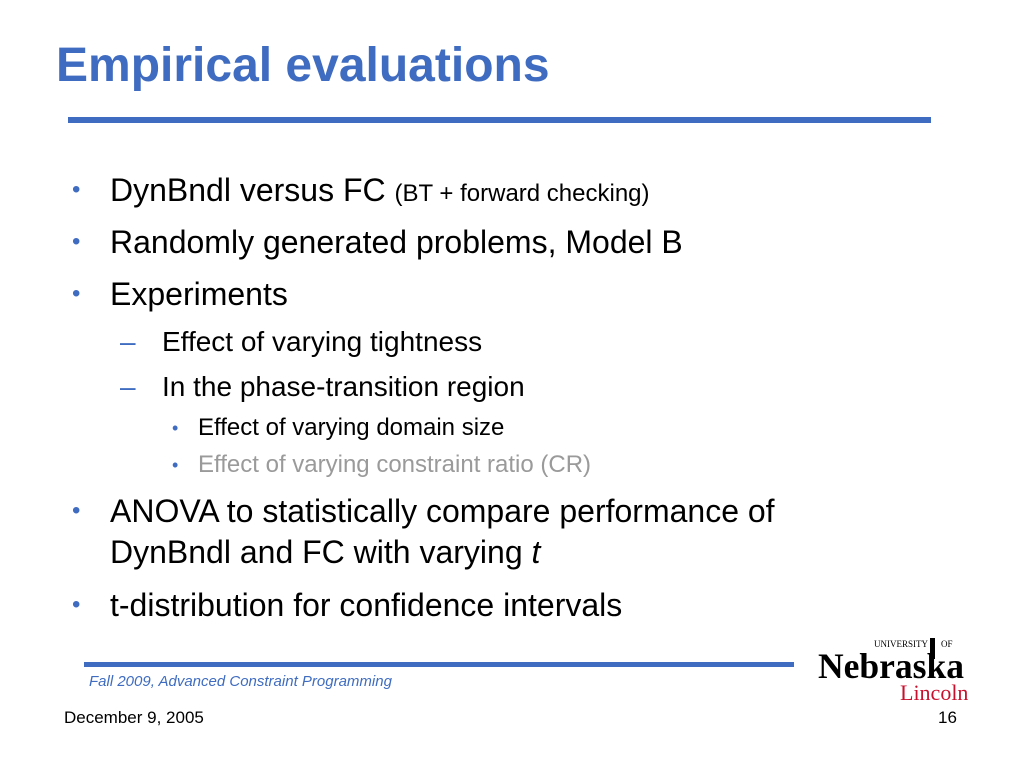  Describe the element at coordinates (351, 427) in the screenshot. I see `sub-sub-bullet-text: Effect of varying domain size` at that location.